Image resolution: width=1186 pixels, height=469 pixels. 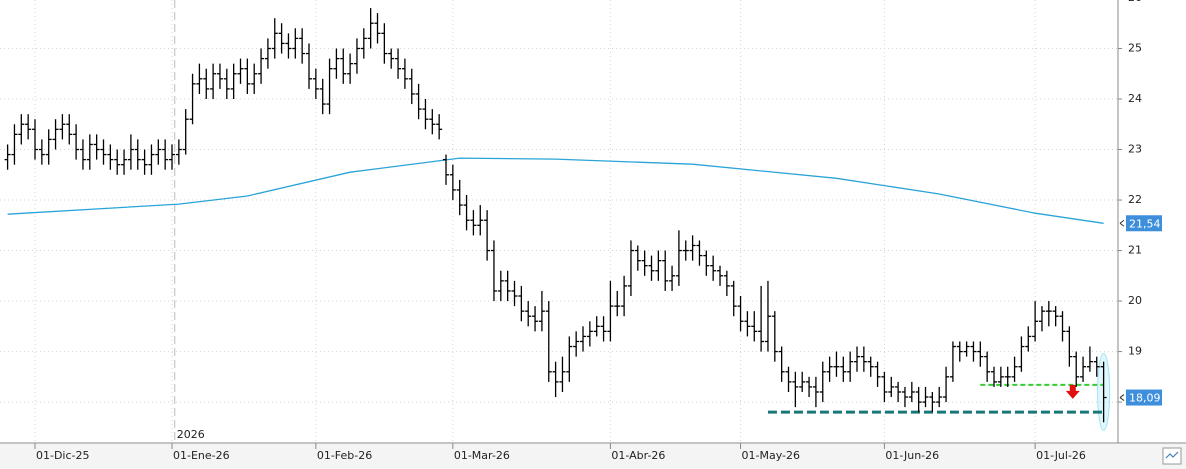 I want to click on y-tick-label: 20, so click(x=1135, y=300).